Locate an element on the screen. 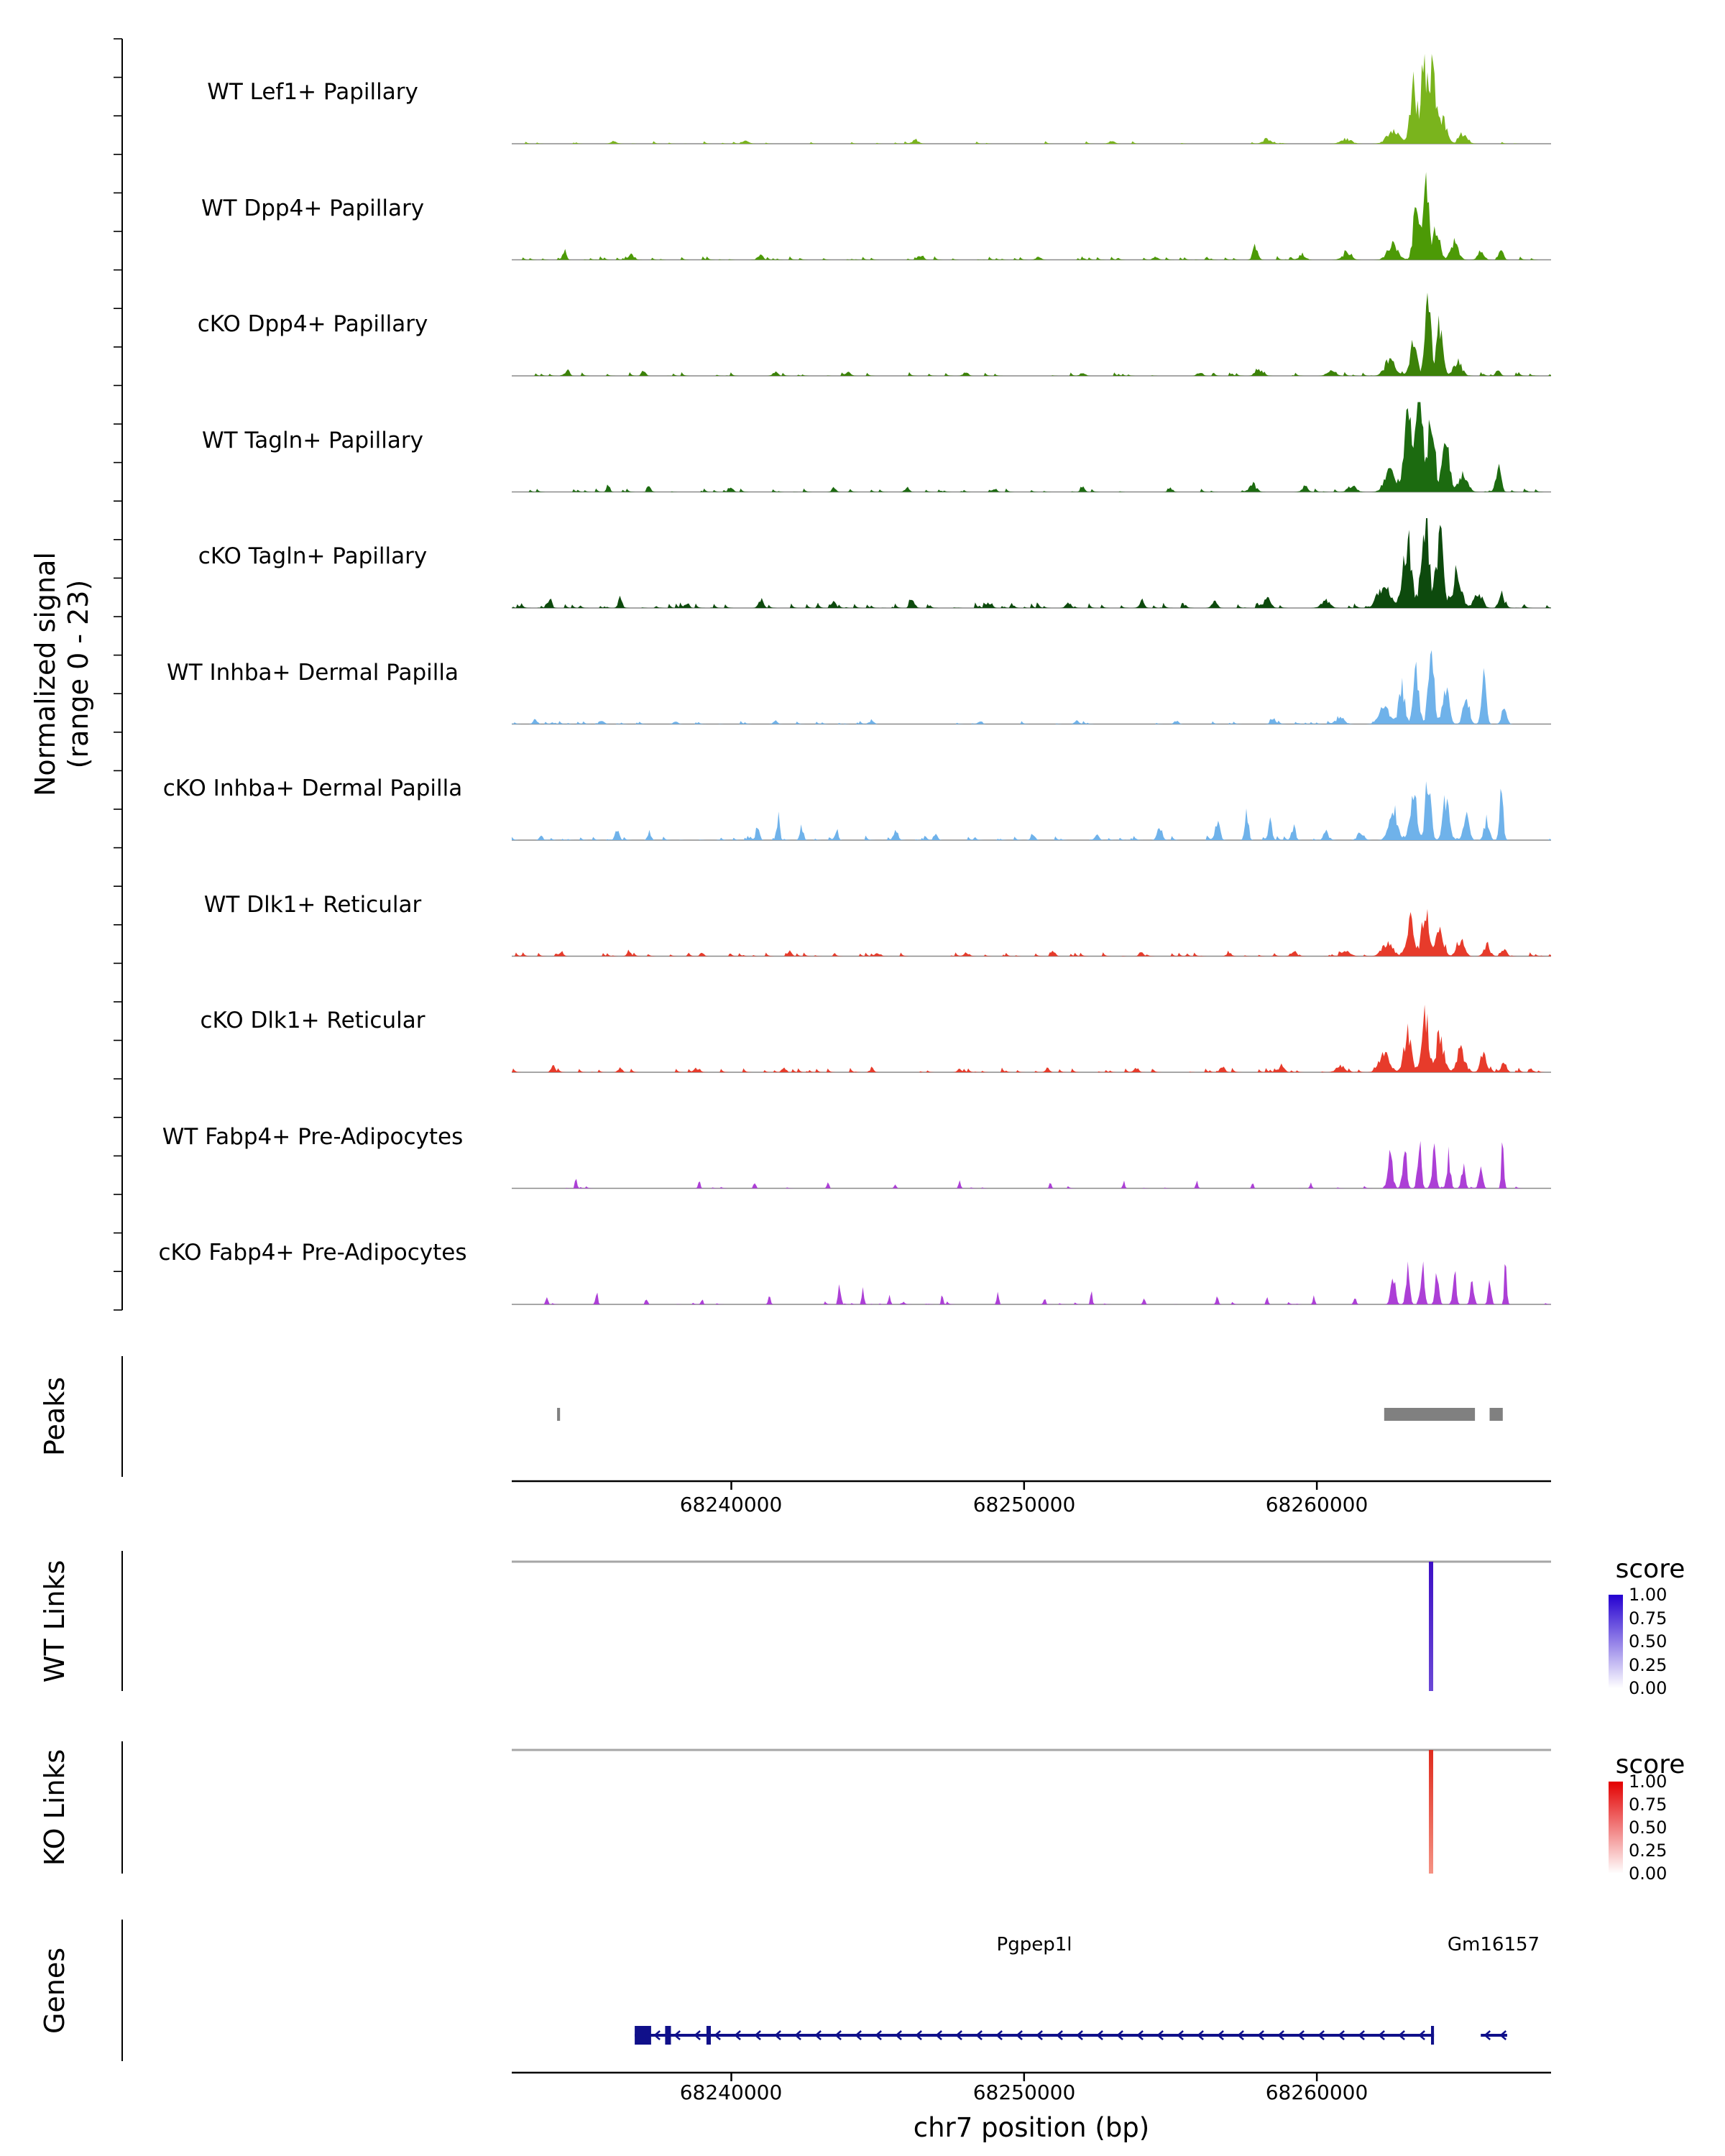  wt-legend-tick-050: 0.50 is located at coordinates (1648, 1641).